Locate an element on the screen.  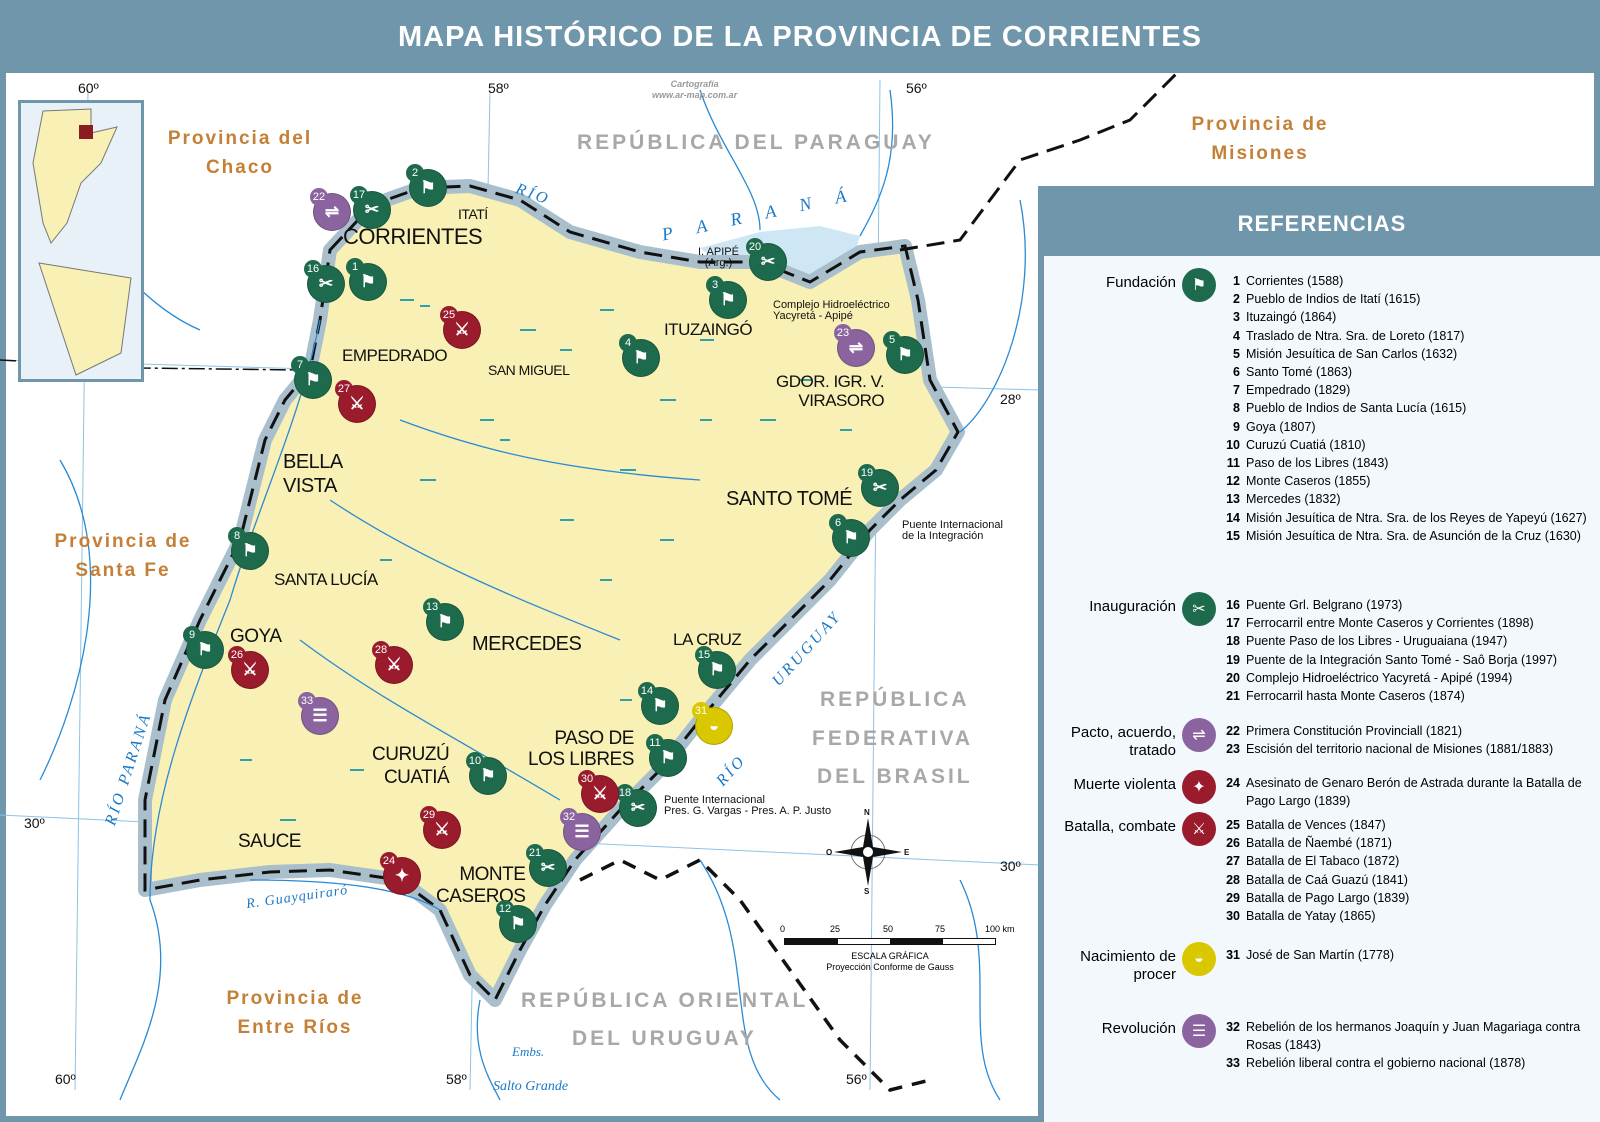
legend-item-text: Santo Tomé (1863) is located at coordinates (1299, 372).